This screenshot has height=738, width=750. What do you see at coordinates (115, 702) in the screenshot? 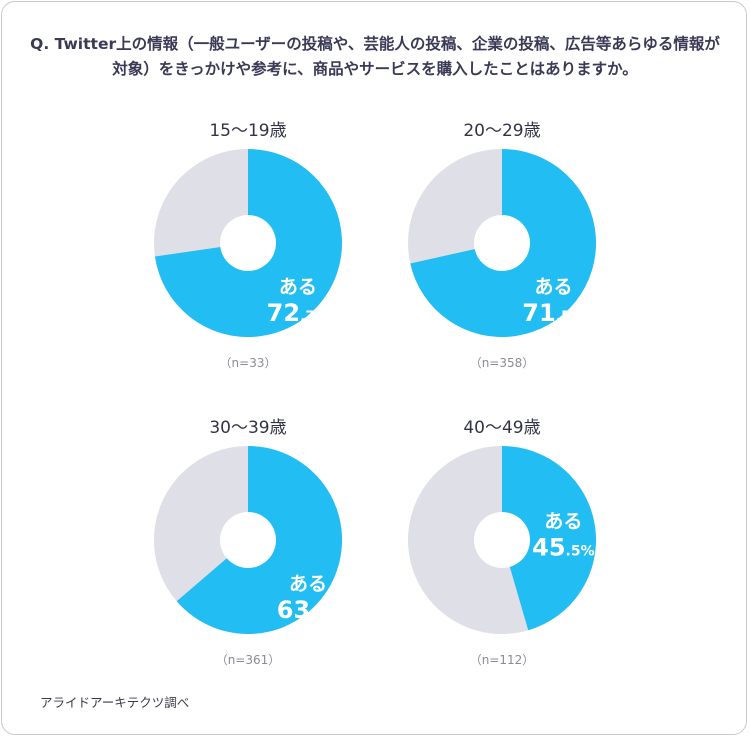
I see `source-credit: アライドアーキテクツ調べ` at bounding box center [115, 702].